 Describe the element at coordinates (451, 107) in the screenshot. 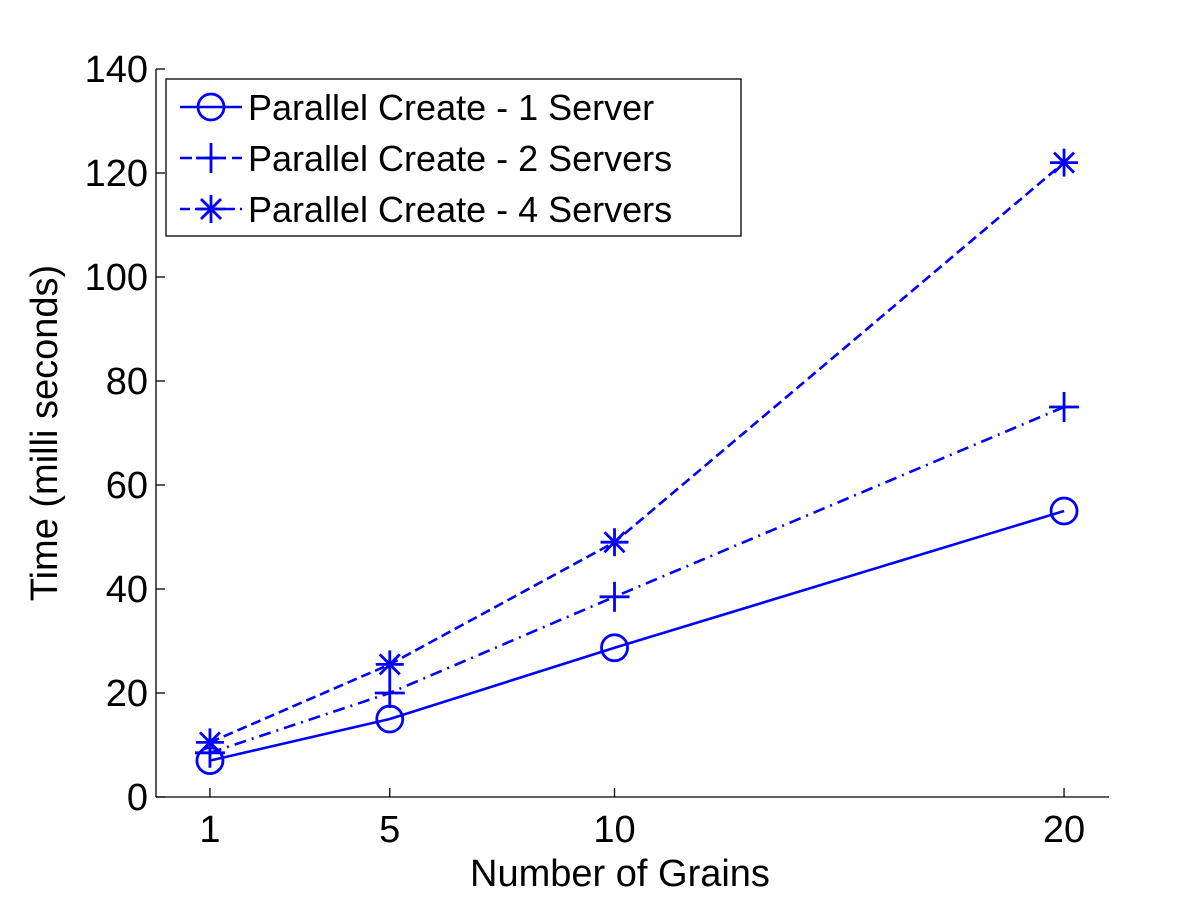

I see `legend-label: Parallel Create - 1 Server` at that location.